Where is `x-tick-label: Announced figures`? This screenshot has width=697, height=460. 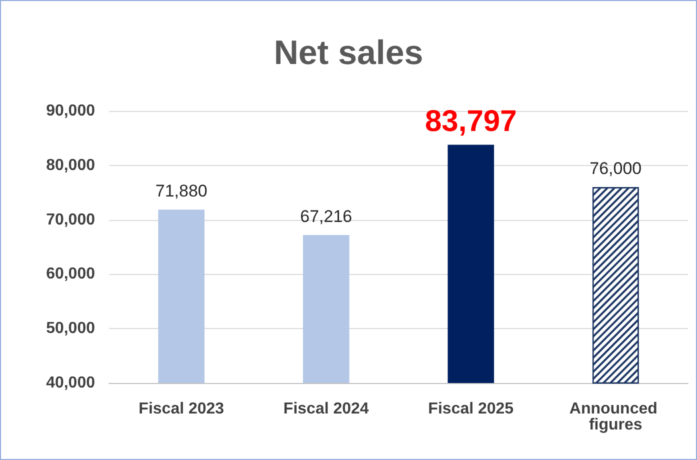
x-tick-label: Announced figures is located at coordinates (615, 417).